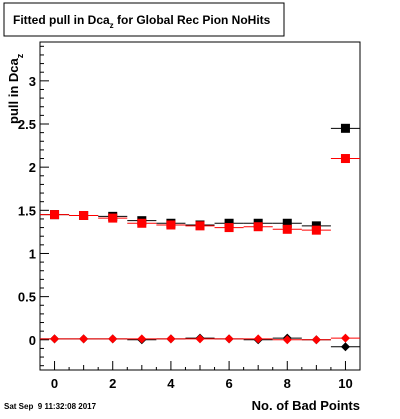  What do you see at coordinates (61, 20) in the screenshot?
I see `chart-title-main: Fitted pull in Dca` at bounding box center [61, 20].